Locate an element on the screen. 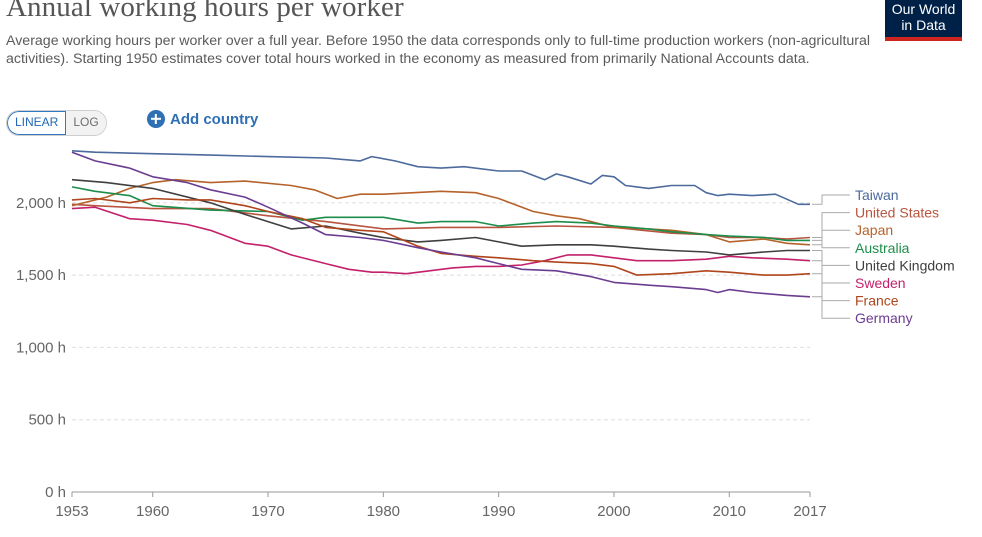 Image resolution: width=982 pixels, height=537 pixels. x-tick-label: 1980 is located at coordinates (383, 511).